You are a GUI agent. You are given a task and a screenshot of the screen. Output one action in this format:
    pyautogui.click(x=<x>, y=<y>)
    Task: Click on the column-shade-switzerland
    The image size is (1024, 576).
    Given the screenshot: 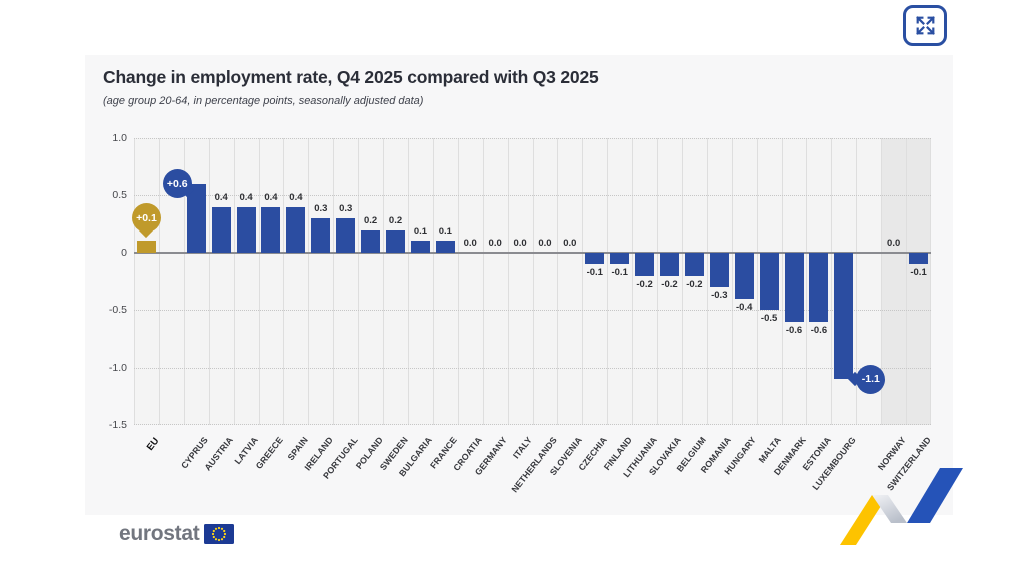 What is the action you would take?
    pyautogui.click(x=918, y=281)
    